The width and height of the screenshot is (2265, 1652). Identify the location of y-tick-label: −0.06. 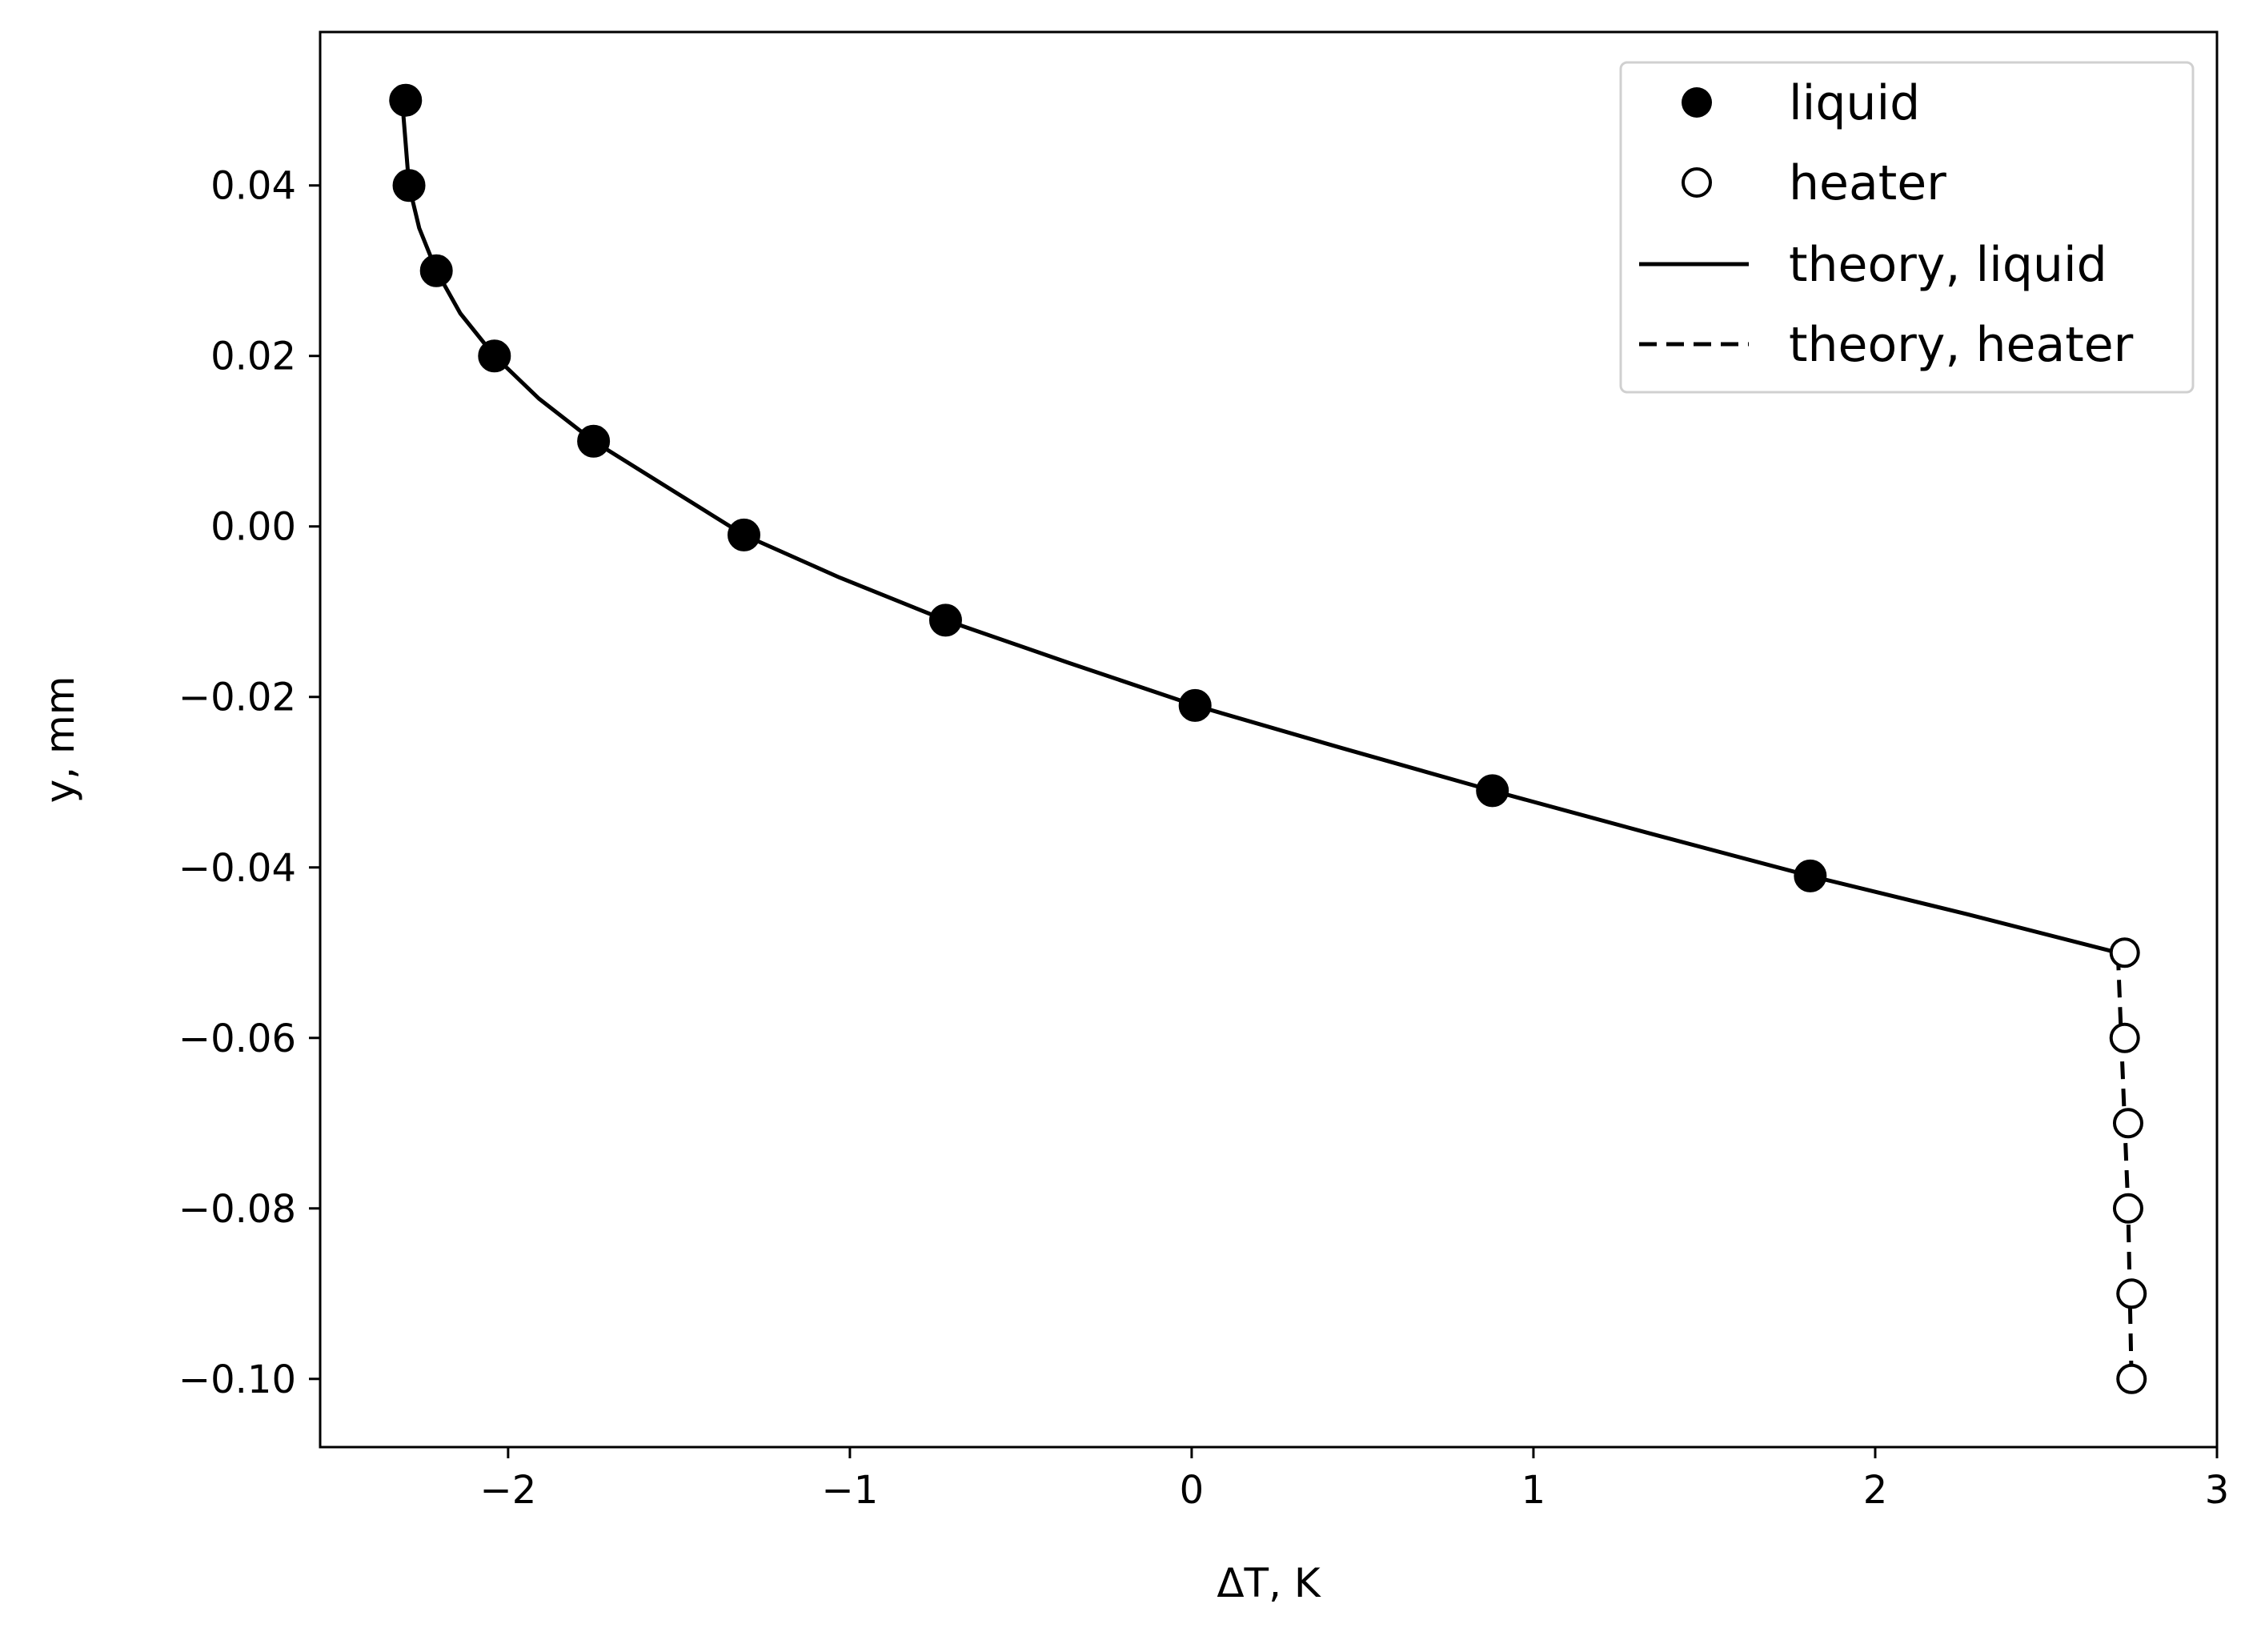
(237, 1038).